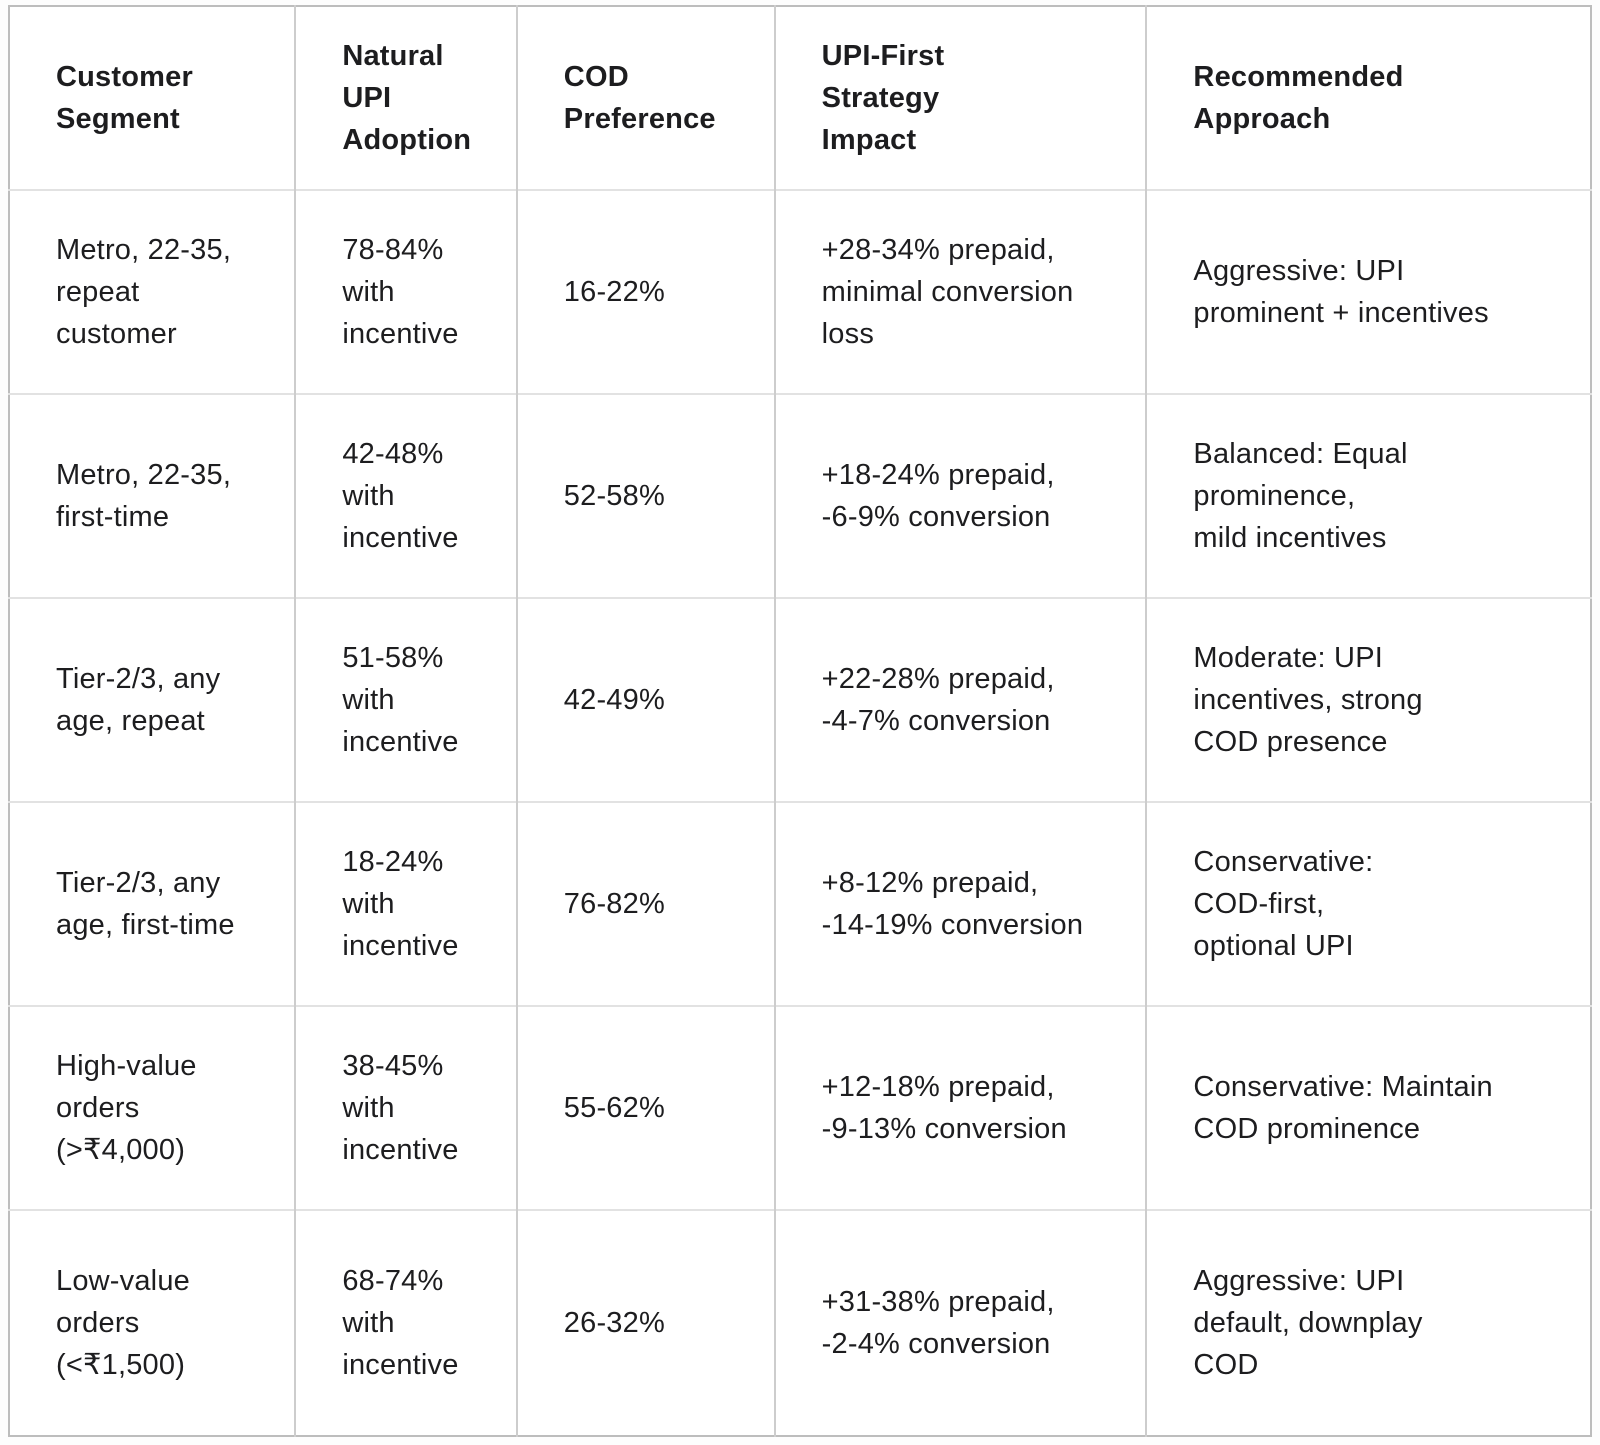  I want to click on column-header-customer-segment: Customer Segment, so click(124, 98).